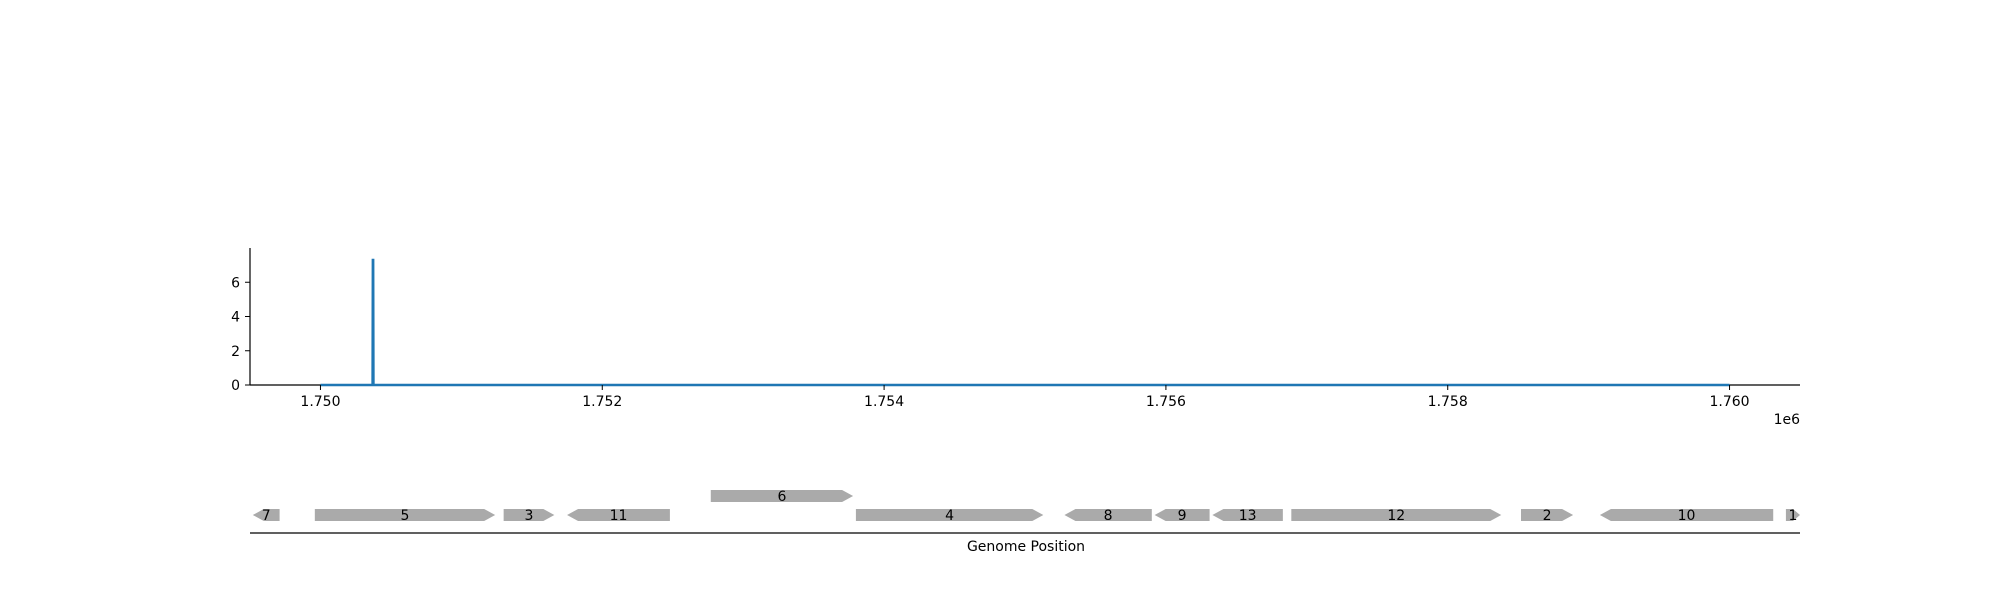 This screenshot has height=600, width=2000. I want to click on gene-label: 1, so click(1792, 516).